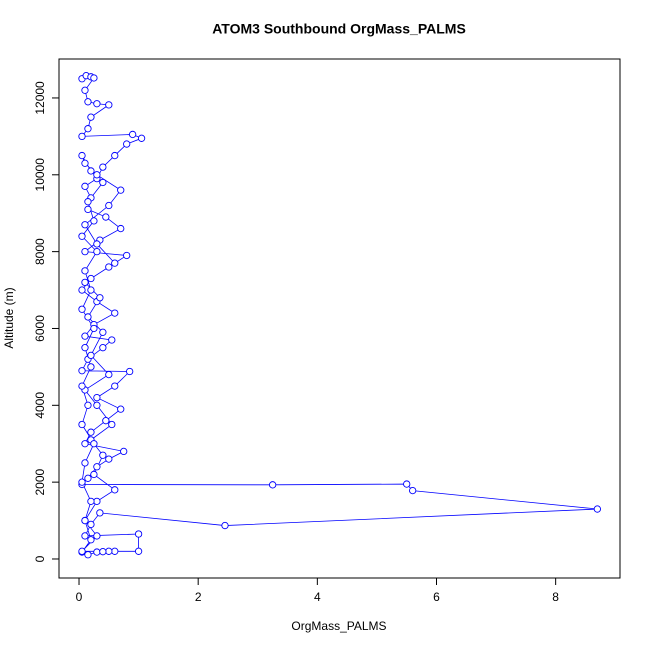 Image resolution: width=650 pixels, height=650 pixels. Describe the element at coordinates (339, 29) in the screenshot. I see `chart-title: ATOM3 Southbound OrgMass_PALMS` at that location.